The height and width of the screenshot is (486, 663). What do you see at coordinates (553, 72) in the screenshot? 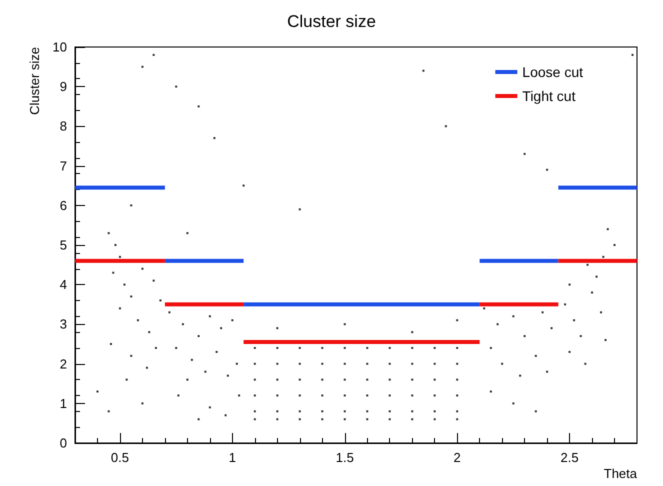
I see `legend-label: Loose cut` at bounding box center [553, 72].